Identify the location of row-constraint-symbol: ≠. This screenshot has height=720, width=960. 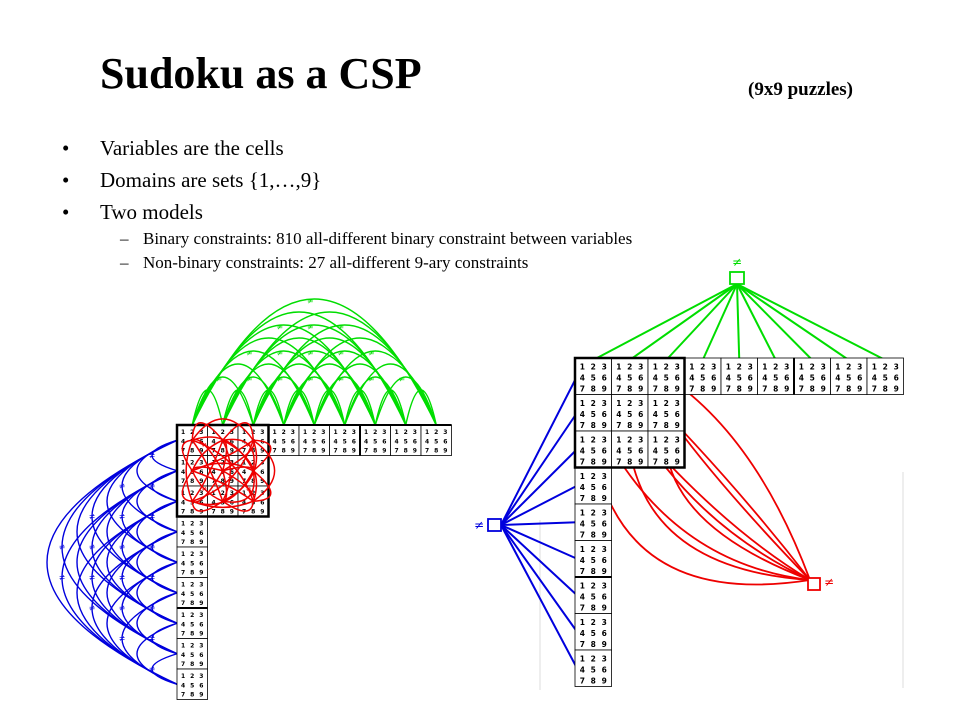
(310, 353).